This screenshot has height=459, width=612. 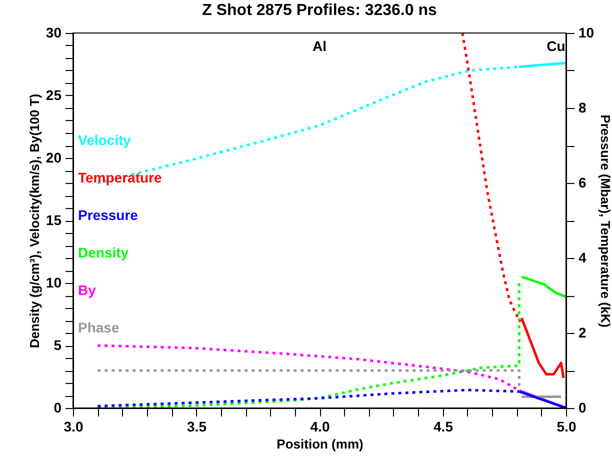 What do you see at coordinates (58, 408) in the screenshot?
I see `y-tick-label: 0` at bounding box center [58, 408].